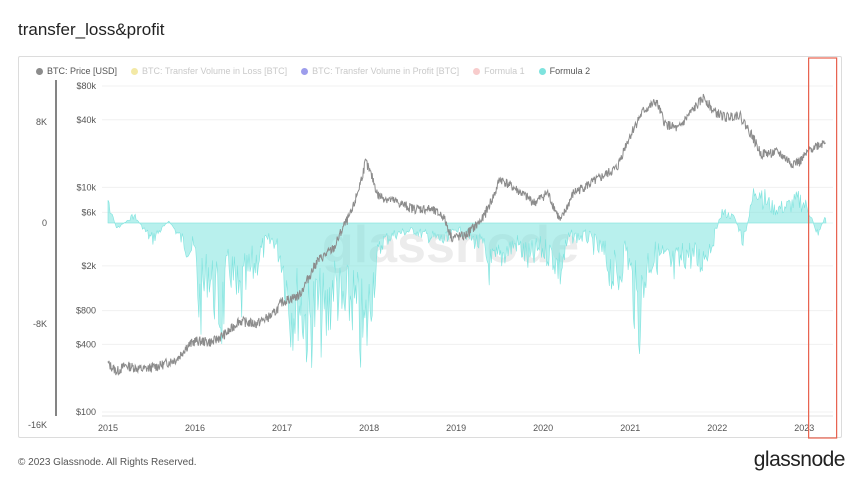  I want to click on legend-item-formula2: Formula 2, so click(564, 71).